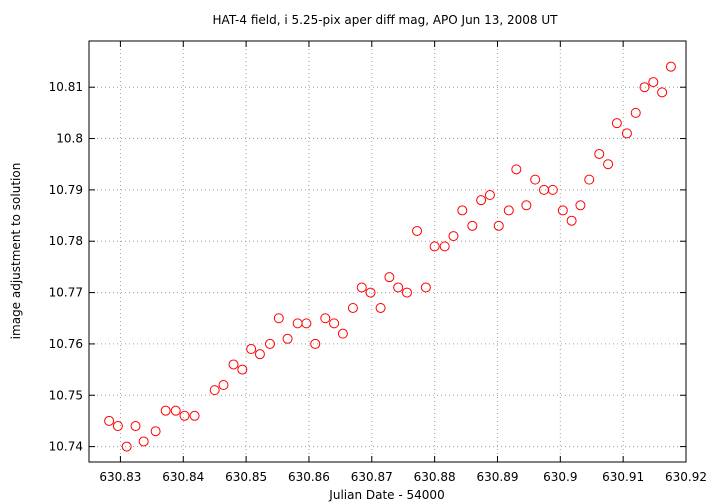 The image size is (720, 504). I want to click on y-axis-label: image adjustment to solution, so click(16, 251).